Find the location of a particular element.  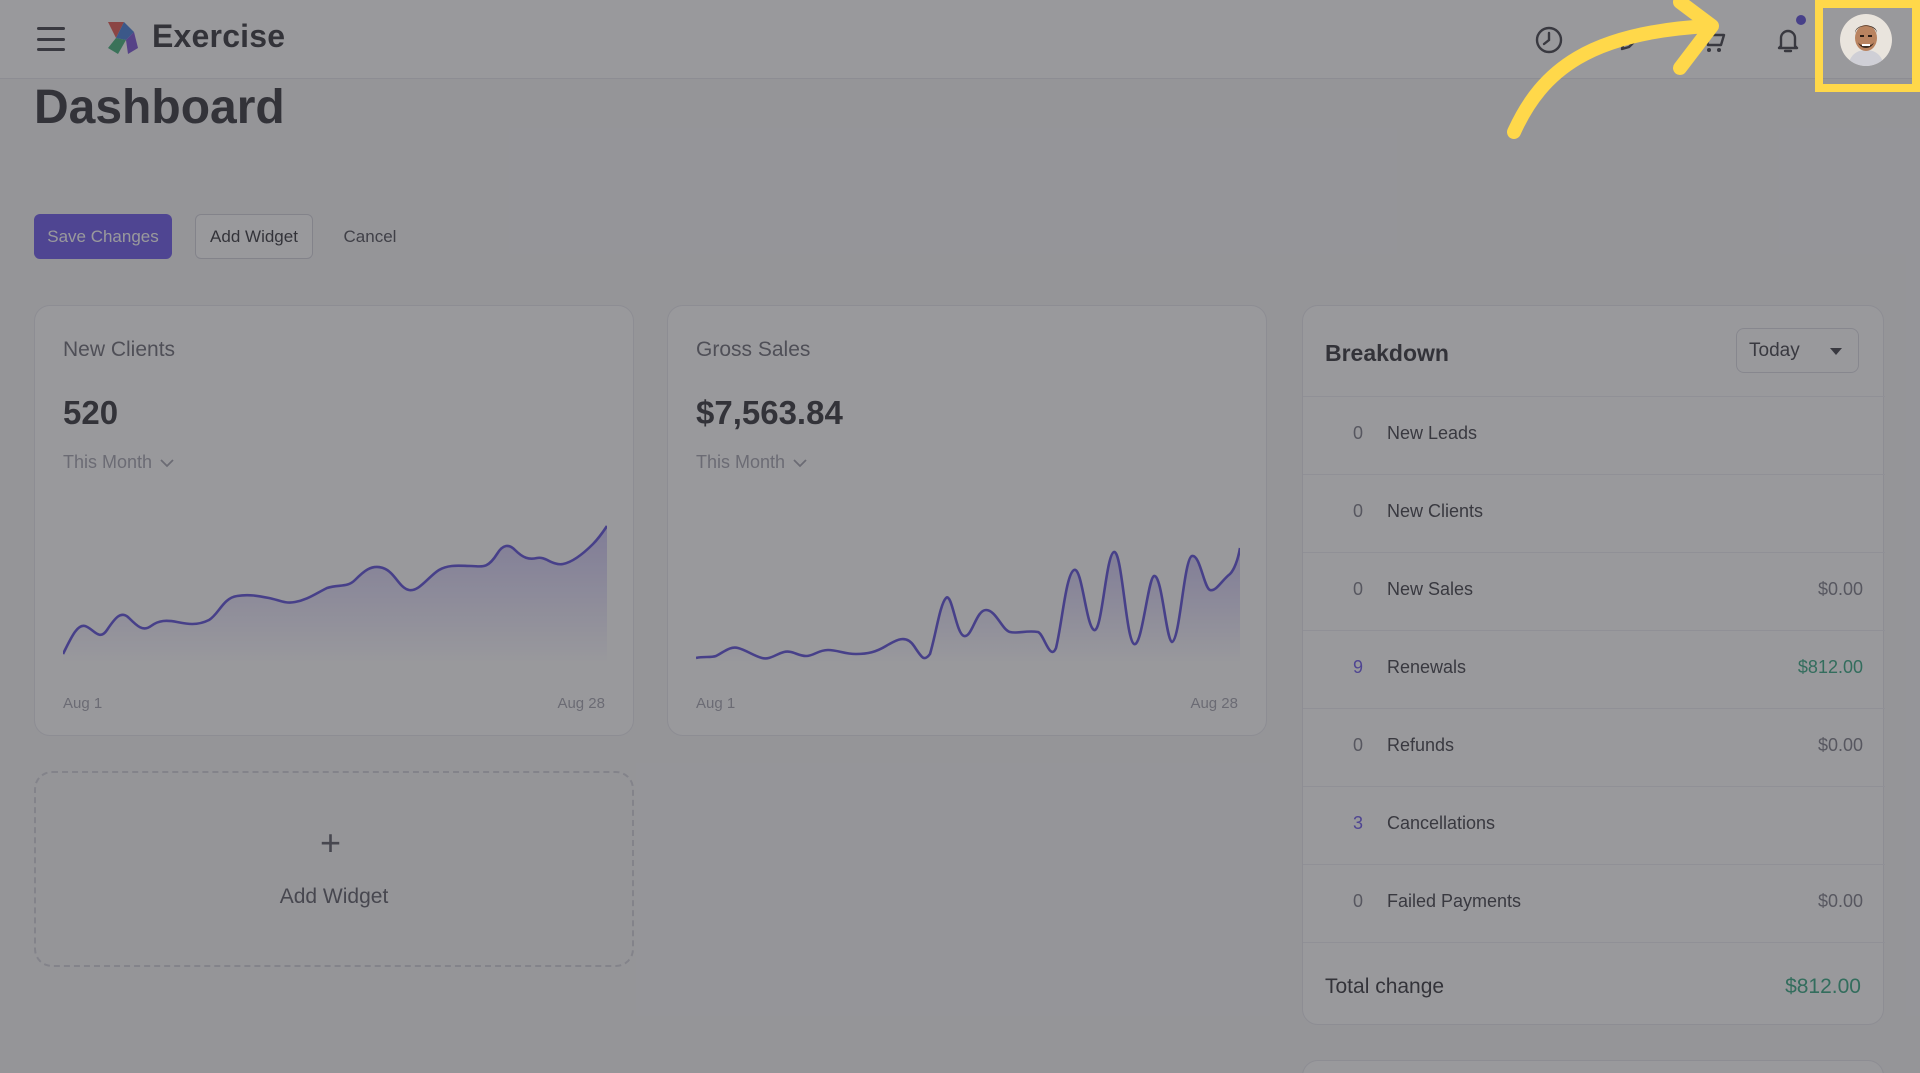

row-amount: $812.00 is located at coordinates (1830, 667).